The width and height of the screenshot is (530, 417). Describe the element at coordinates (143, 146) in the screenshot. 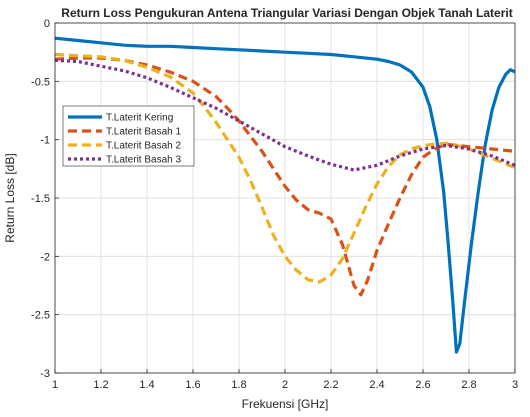

I see `legend-label: T.Laterit Basah 2` at that location.